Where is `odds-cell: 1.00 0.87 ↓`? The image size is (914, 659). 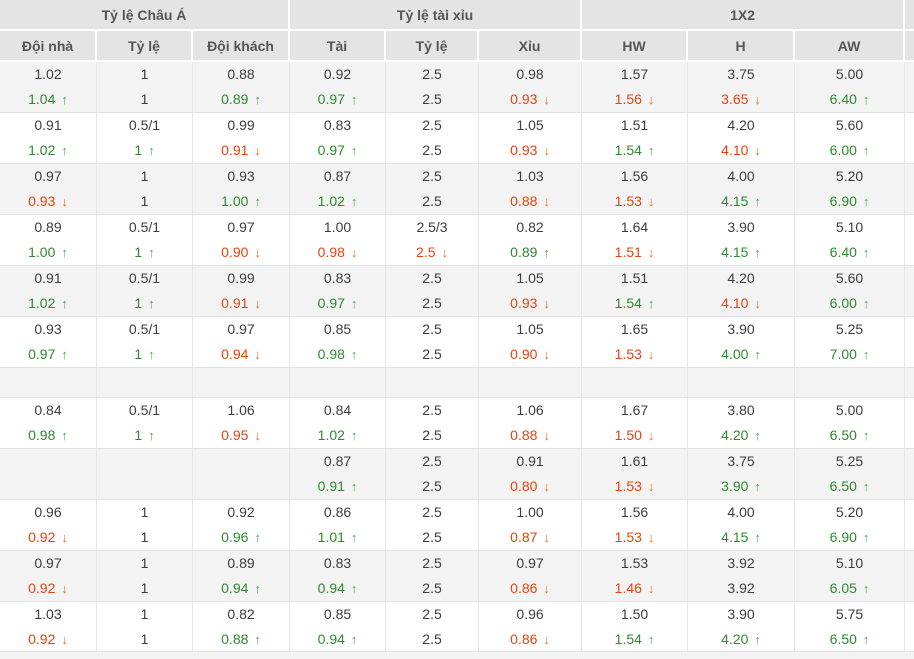
odds-cell: 1.00 0.87 ↓ is located at coordinates (531, 525).